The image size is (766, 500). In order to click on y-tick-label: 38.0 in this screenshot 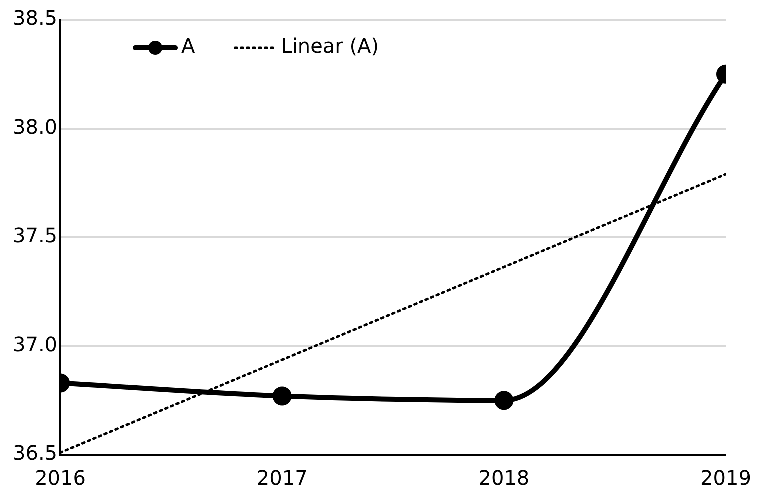, I will do `click(35, 126)`.